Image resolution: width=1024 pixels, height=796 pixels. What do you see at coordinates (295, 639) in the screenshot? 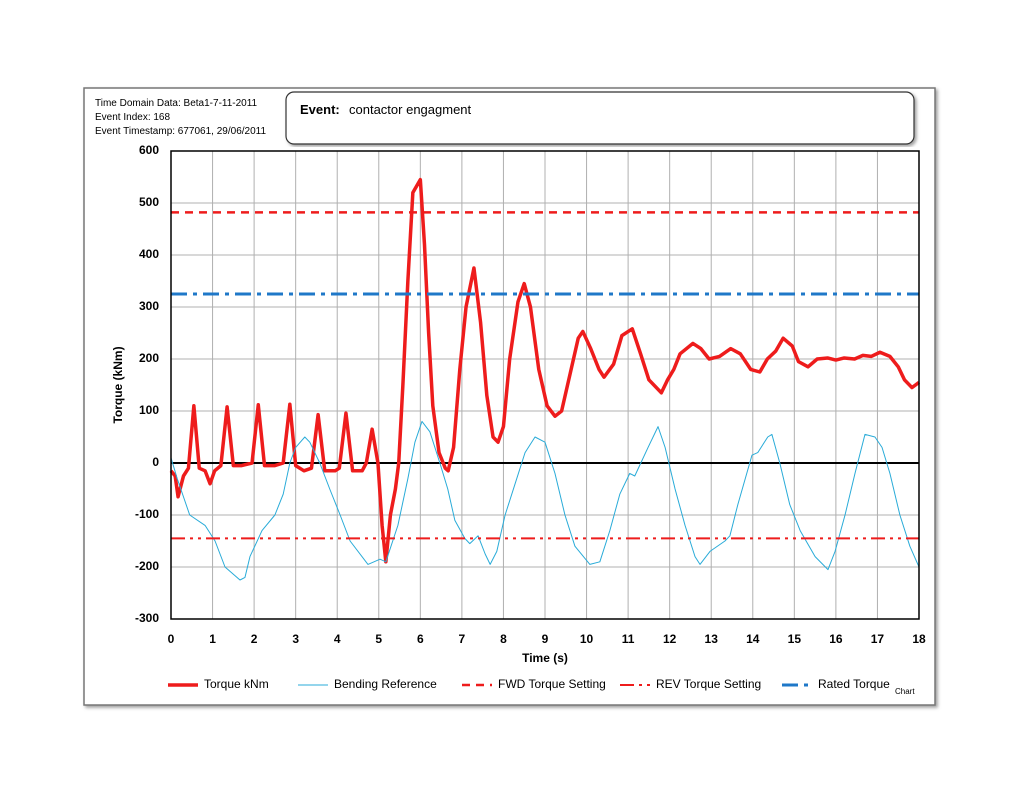
I see `x-tick-label: 3` at bounding box center [295, 639].